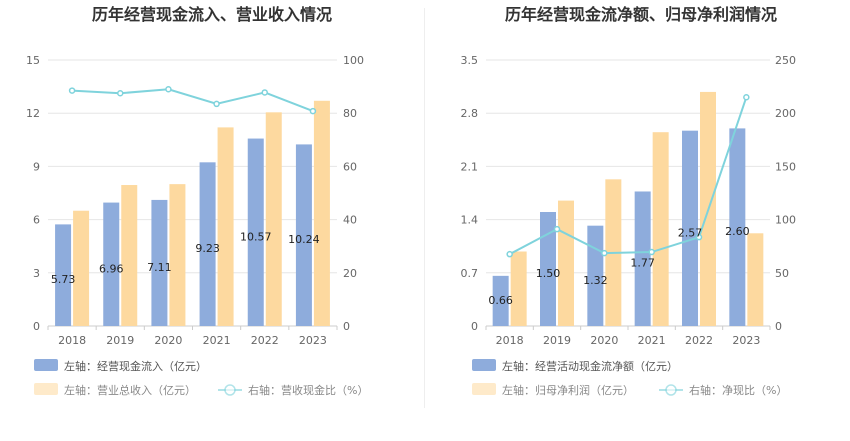 The image size is (850, 441). Describe the element at coordinates (159, 267) in the screenshot. I see `data-label: 7.11` at that location.